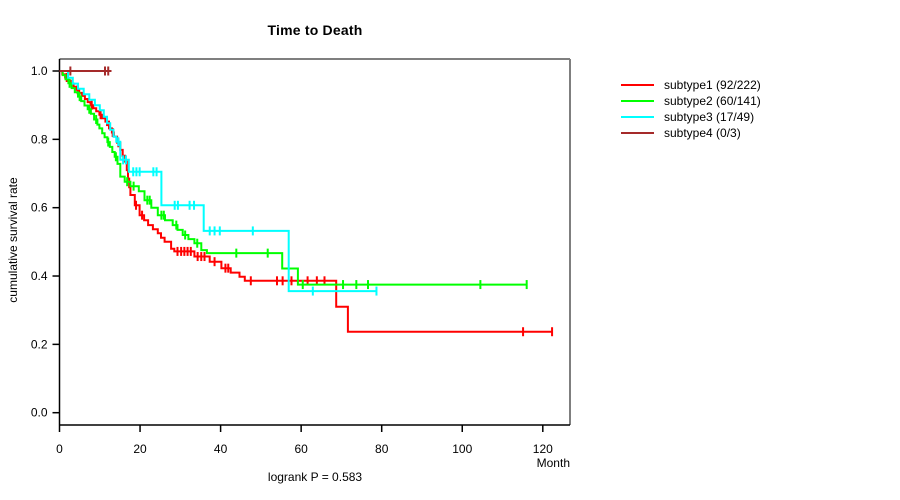  What do you see at coordinates (543, 449) in the screenshot?
I see `x-tick-label: 120` at bounding box center [543, 449].